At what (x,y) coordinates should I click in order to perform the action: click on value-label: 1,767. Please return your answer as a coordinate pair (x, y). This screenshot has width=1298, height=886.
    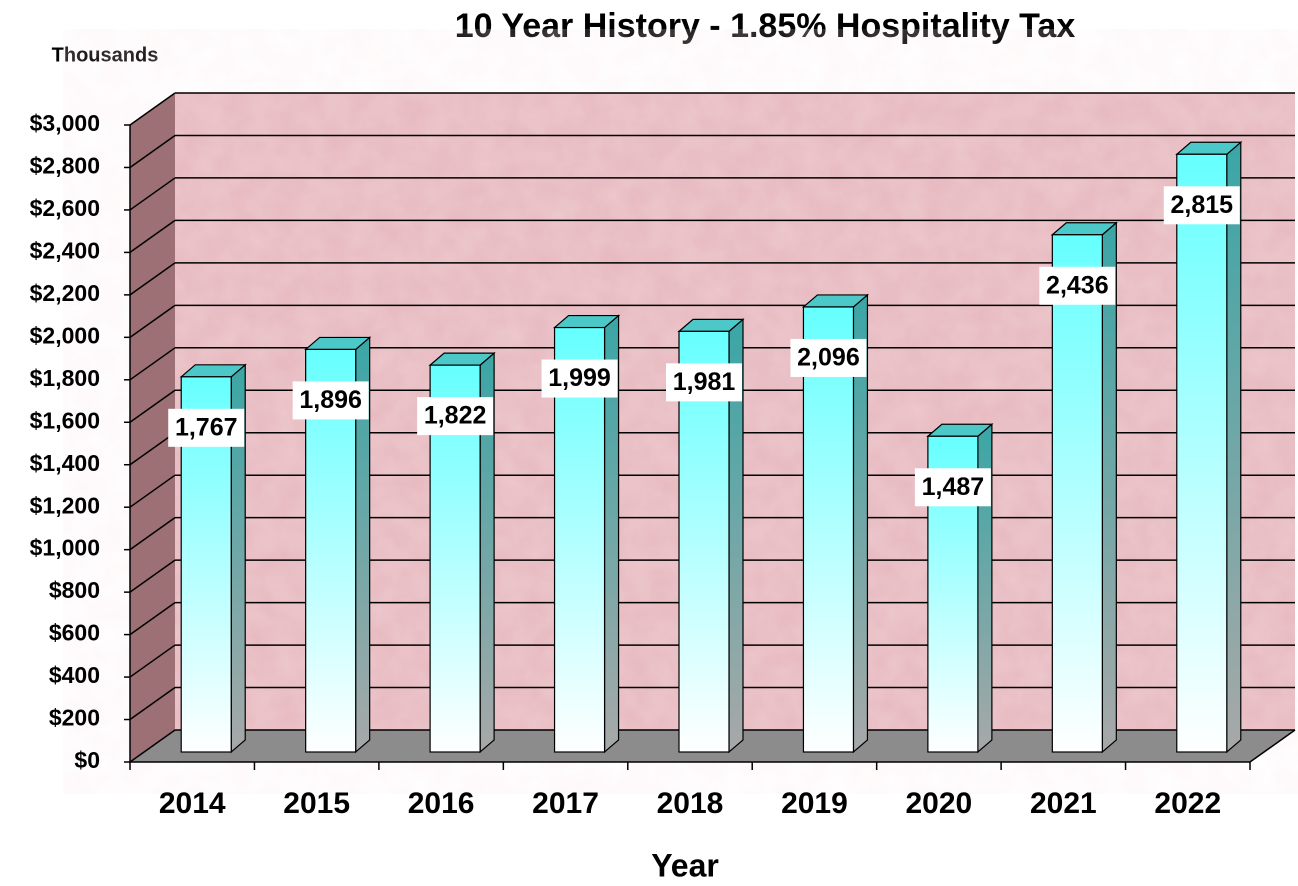
    Looking at the image, I should click on (206, 427).